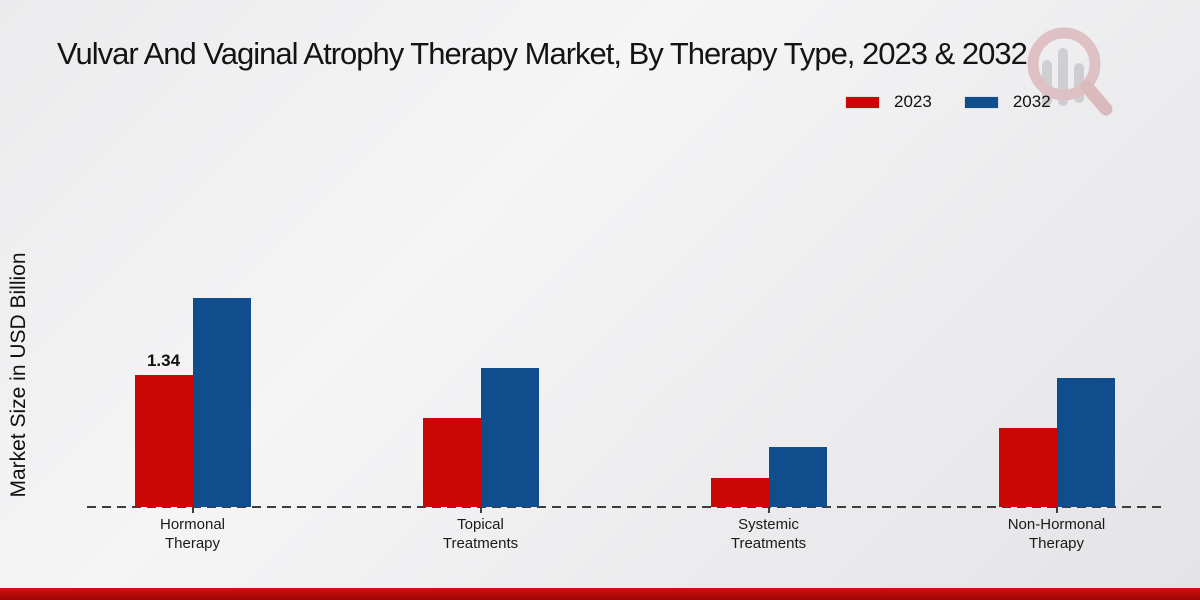 This screenshot has height=600, width=1200. I want to click on bar-2032-non-hormonal-therapy, so click(1085, 442).